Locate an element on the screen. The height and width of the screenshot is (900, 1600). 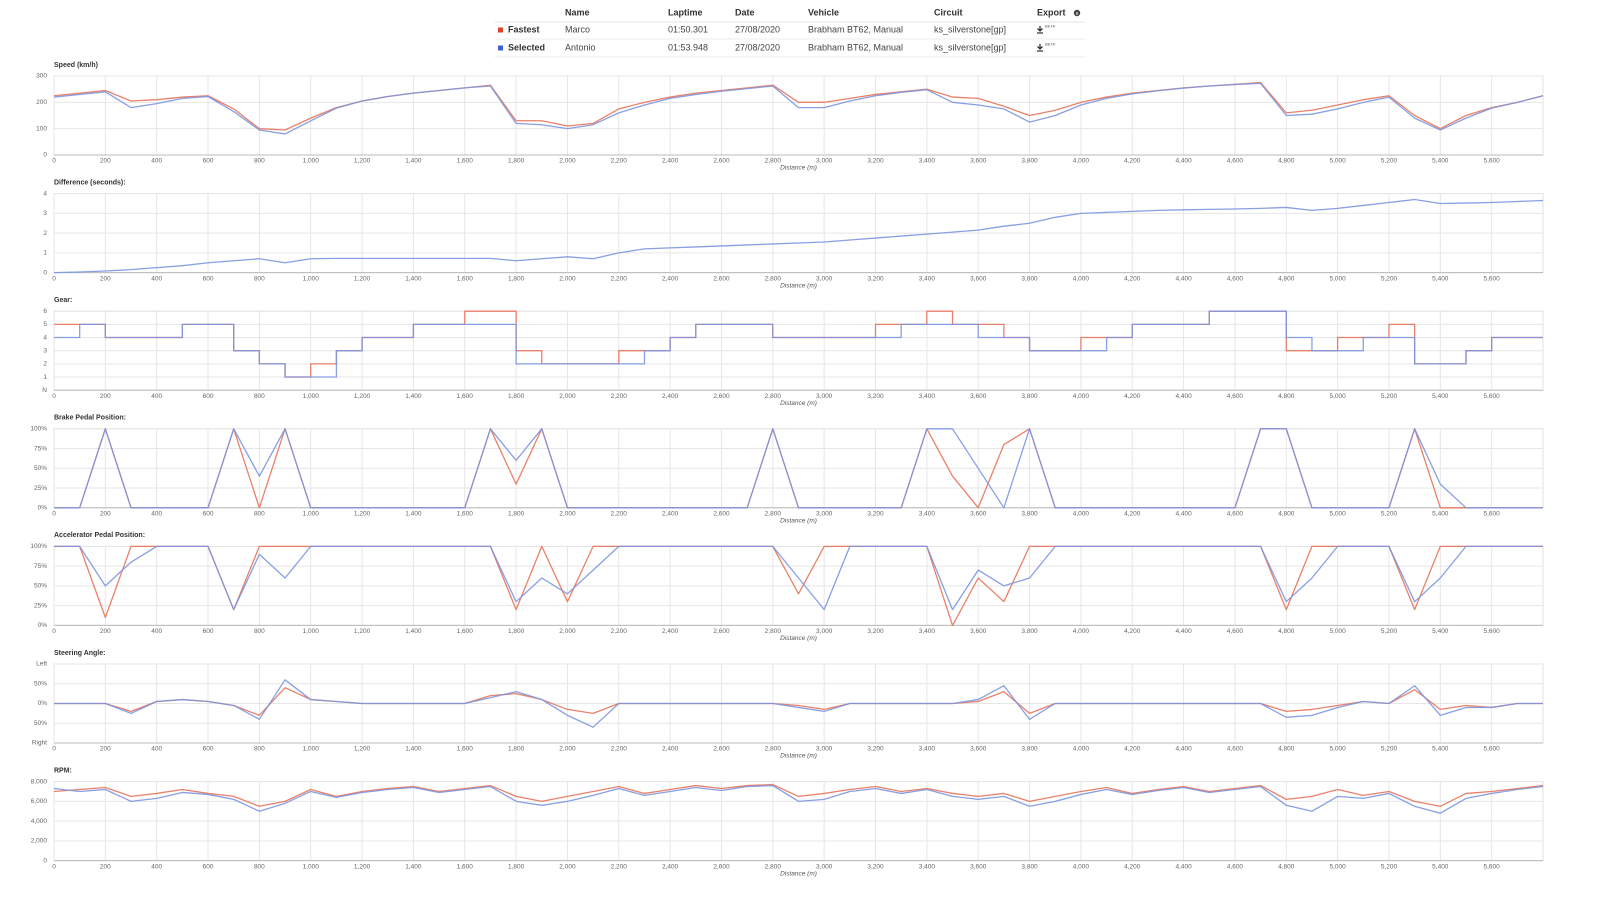
table-cell: Antonio is located at coordinates (580, 47).